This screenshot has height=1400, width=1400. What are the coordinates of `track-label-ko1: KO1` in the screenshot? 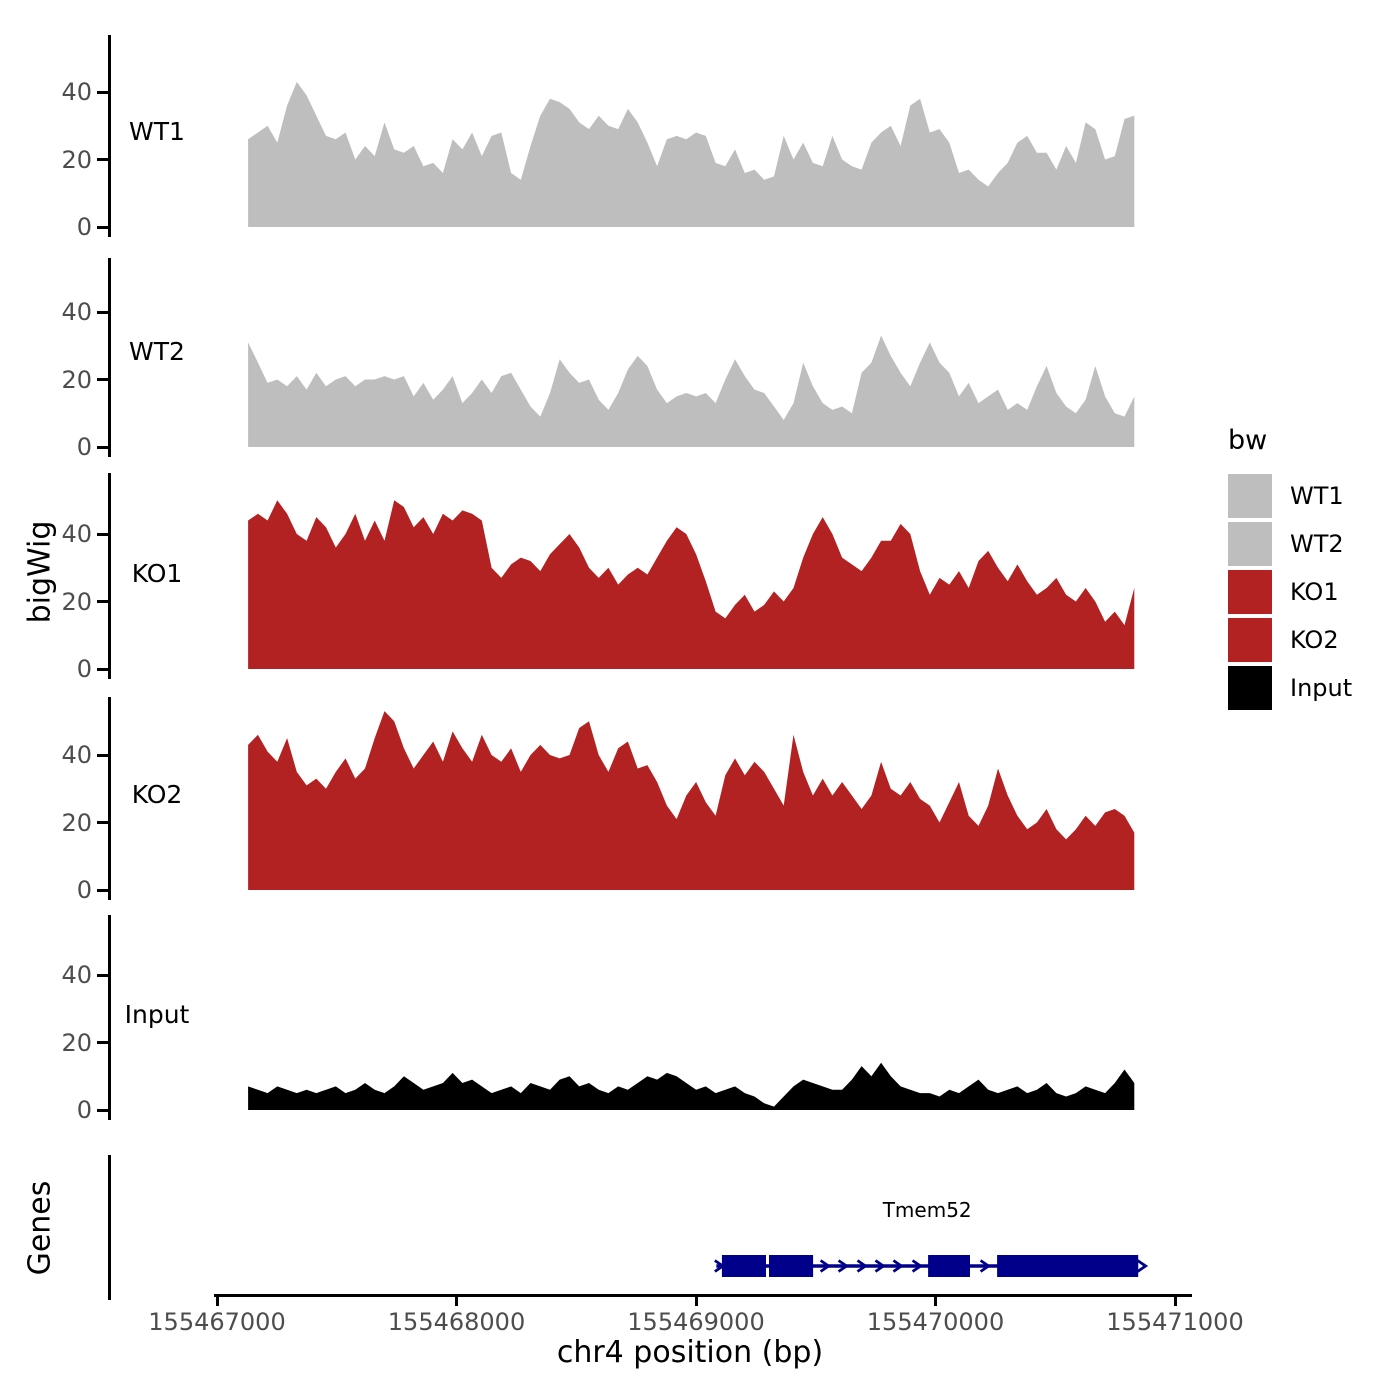 It's located at (157, 573).